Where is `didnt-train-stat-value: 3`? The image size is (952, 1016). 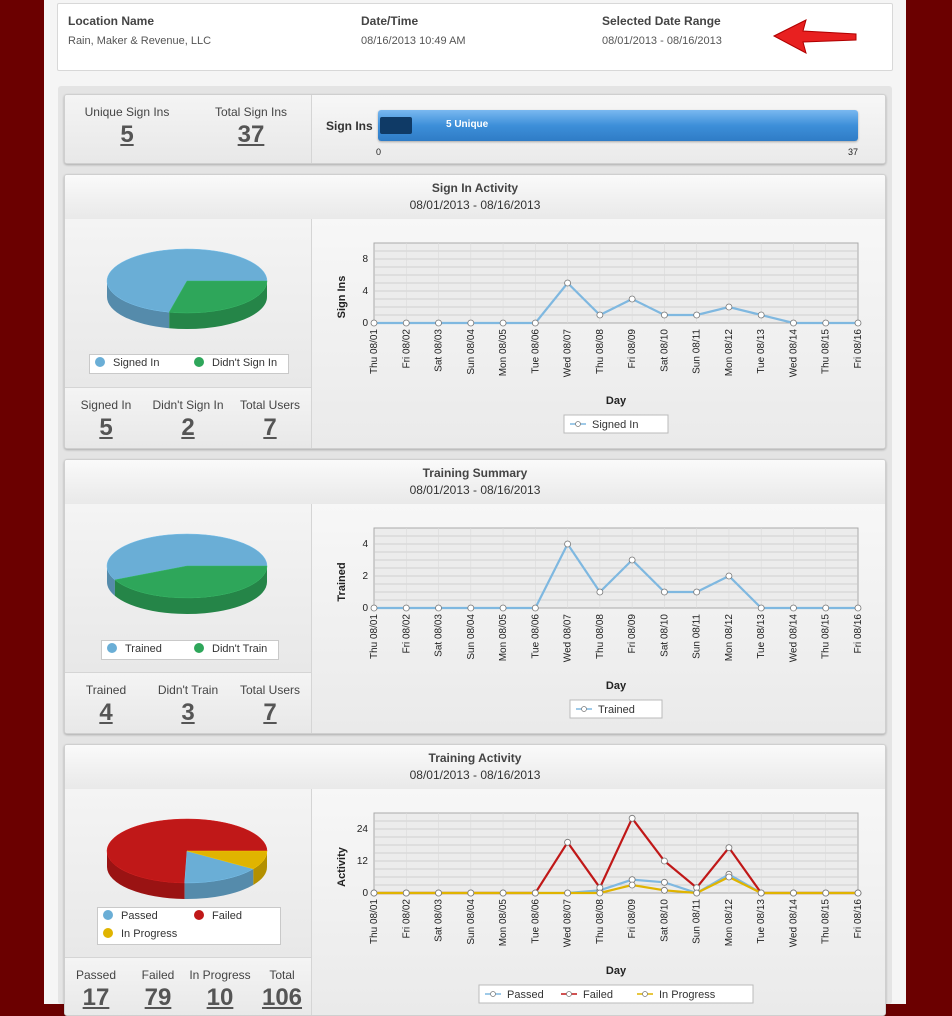
didnt-train-stat-value: 3 is located at coordinates (188, 712).